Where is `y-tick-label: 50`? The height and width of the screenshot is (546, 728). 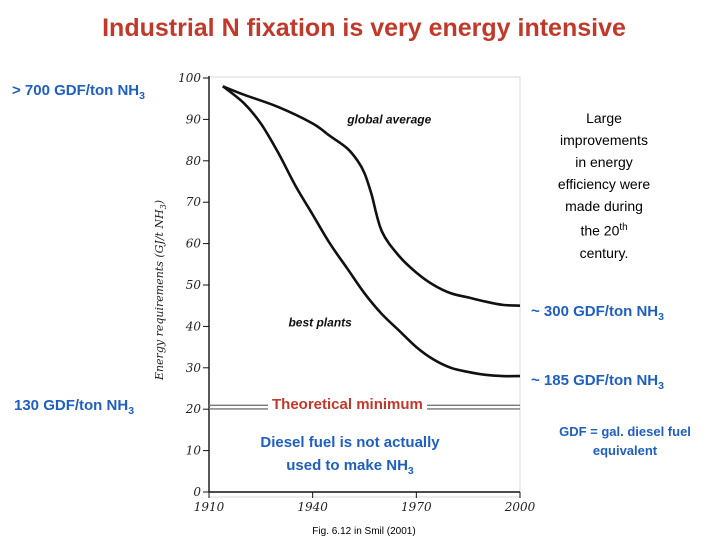
y-tick-label: 50 is located at coordinates (194, 285).